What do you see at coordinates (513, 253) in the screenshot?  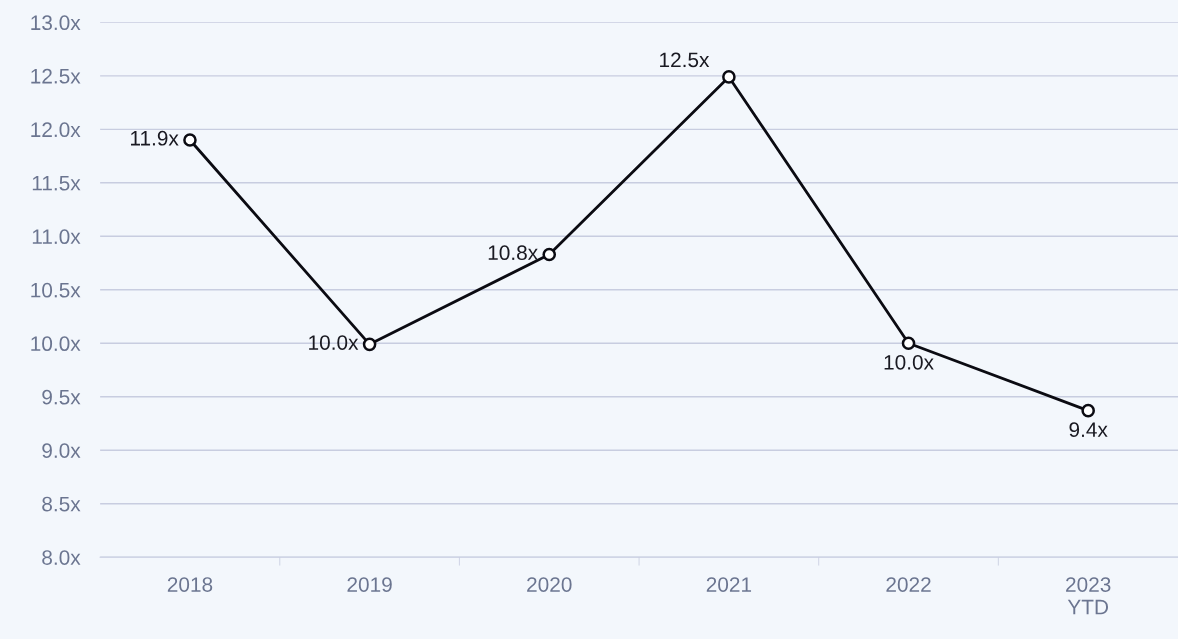 I see `data-label: 10.8x` at bounding box center [513, 253].